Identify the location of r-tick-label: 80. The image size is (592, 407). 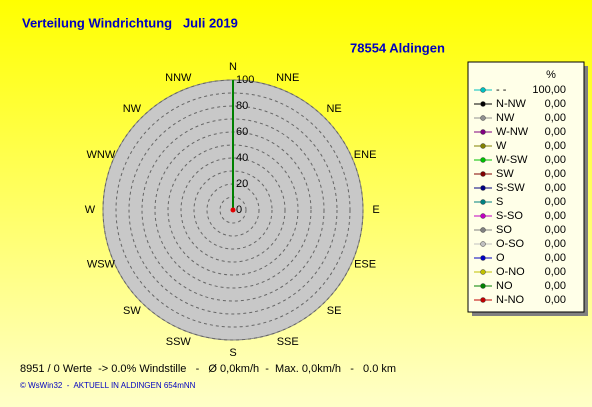
(242, 106).